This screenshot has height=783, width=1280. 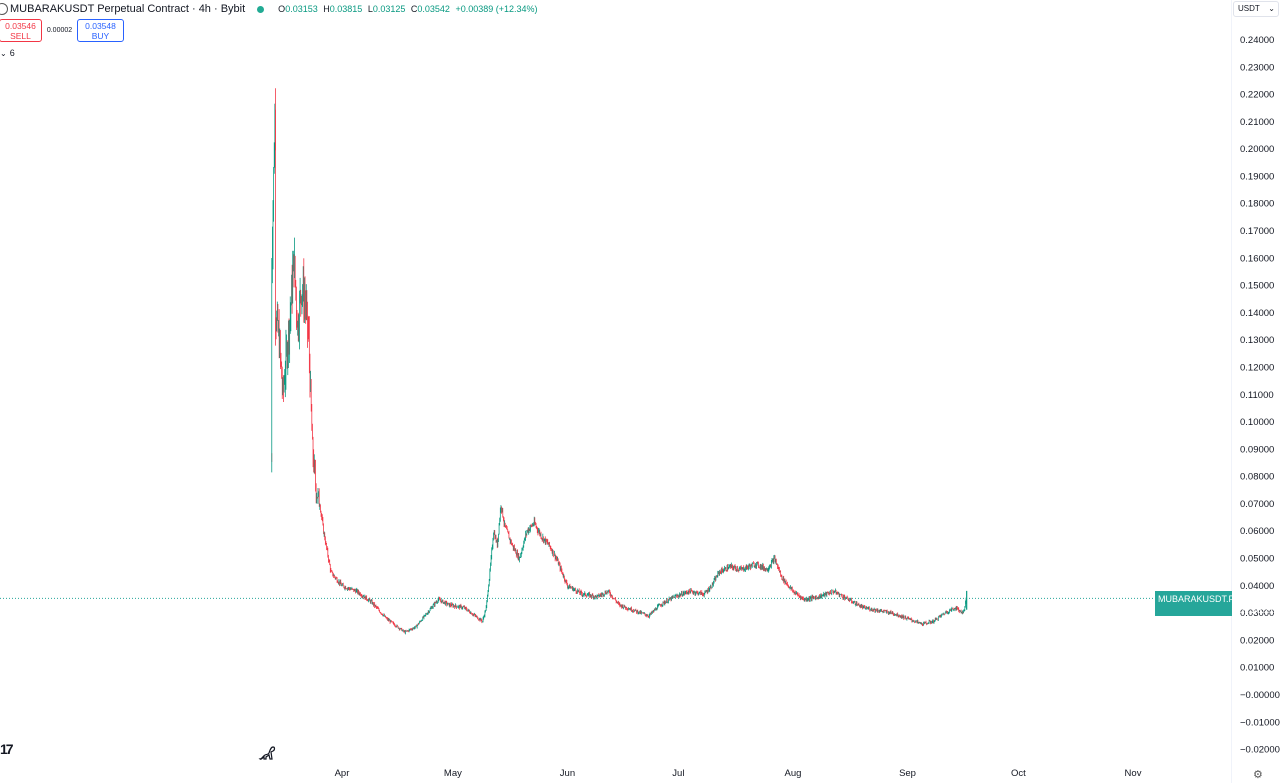 What do you see at coordinates (1257, 40) in the screenshot?
I see `price-tick-label: 0.24000` at bounding box center [1257, 40].